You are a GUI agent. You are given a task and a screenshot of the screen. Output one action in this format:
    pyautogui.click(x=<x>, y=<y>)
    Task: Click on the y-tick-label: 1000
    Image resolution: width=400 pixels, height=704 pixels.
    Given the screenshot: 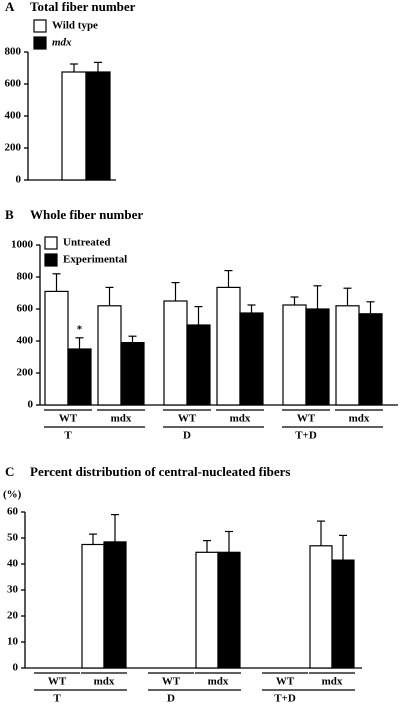 What is the action you would take?
    pyautogui.click(x=22, y=245)
    